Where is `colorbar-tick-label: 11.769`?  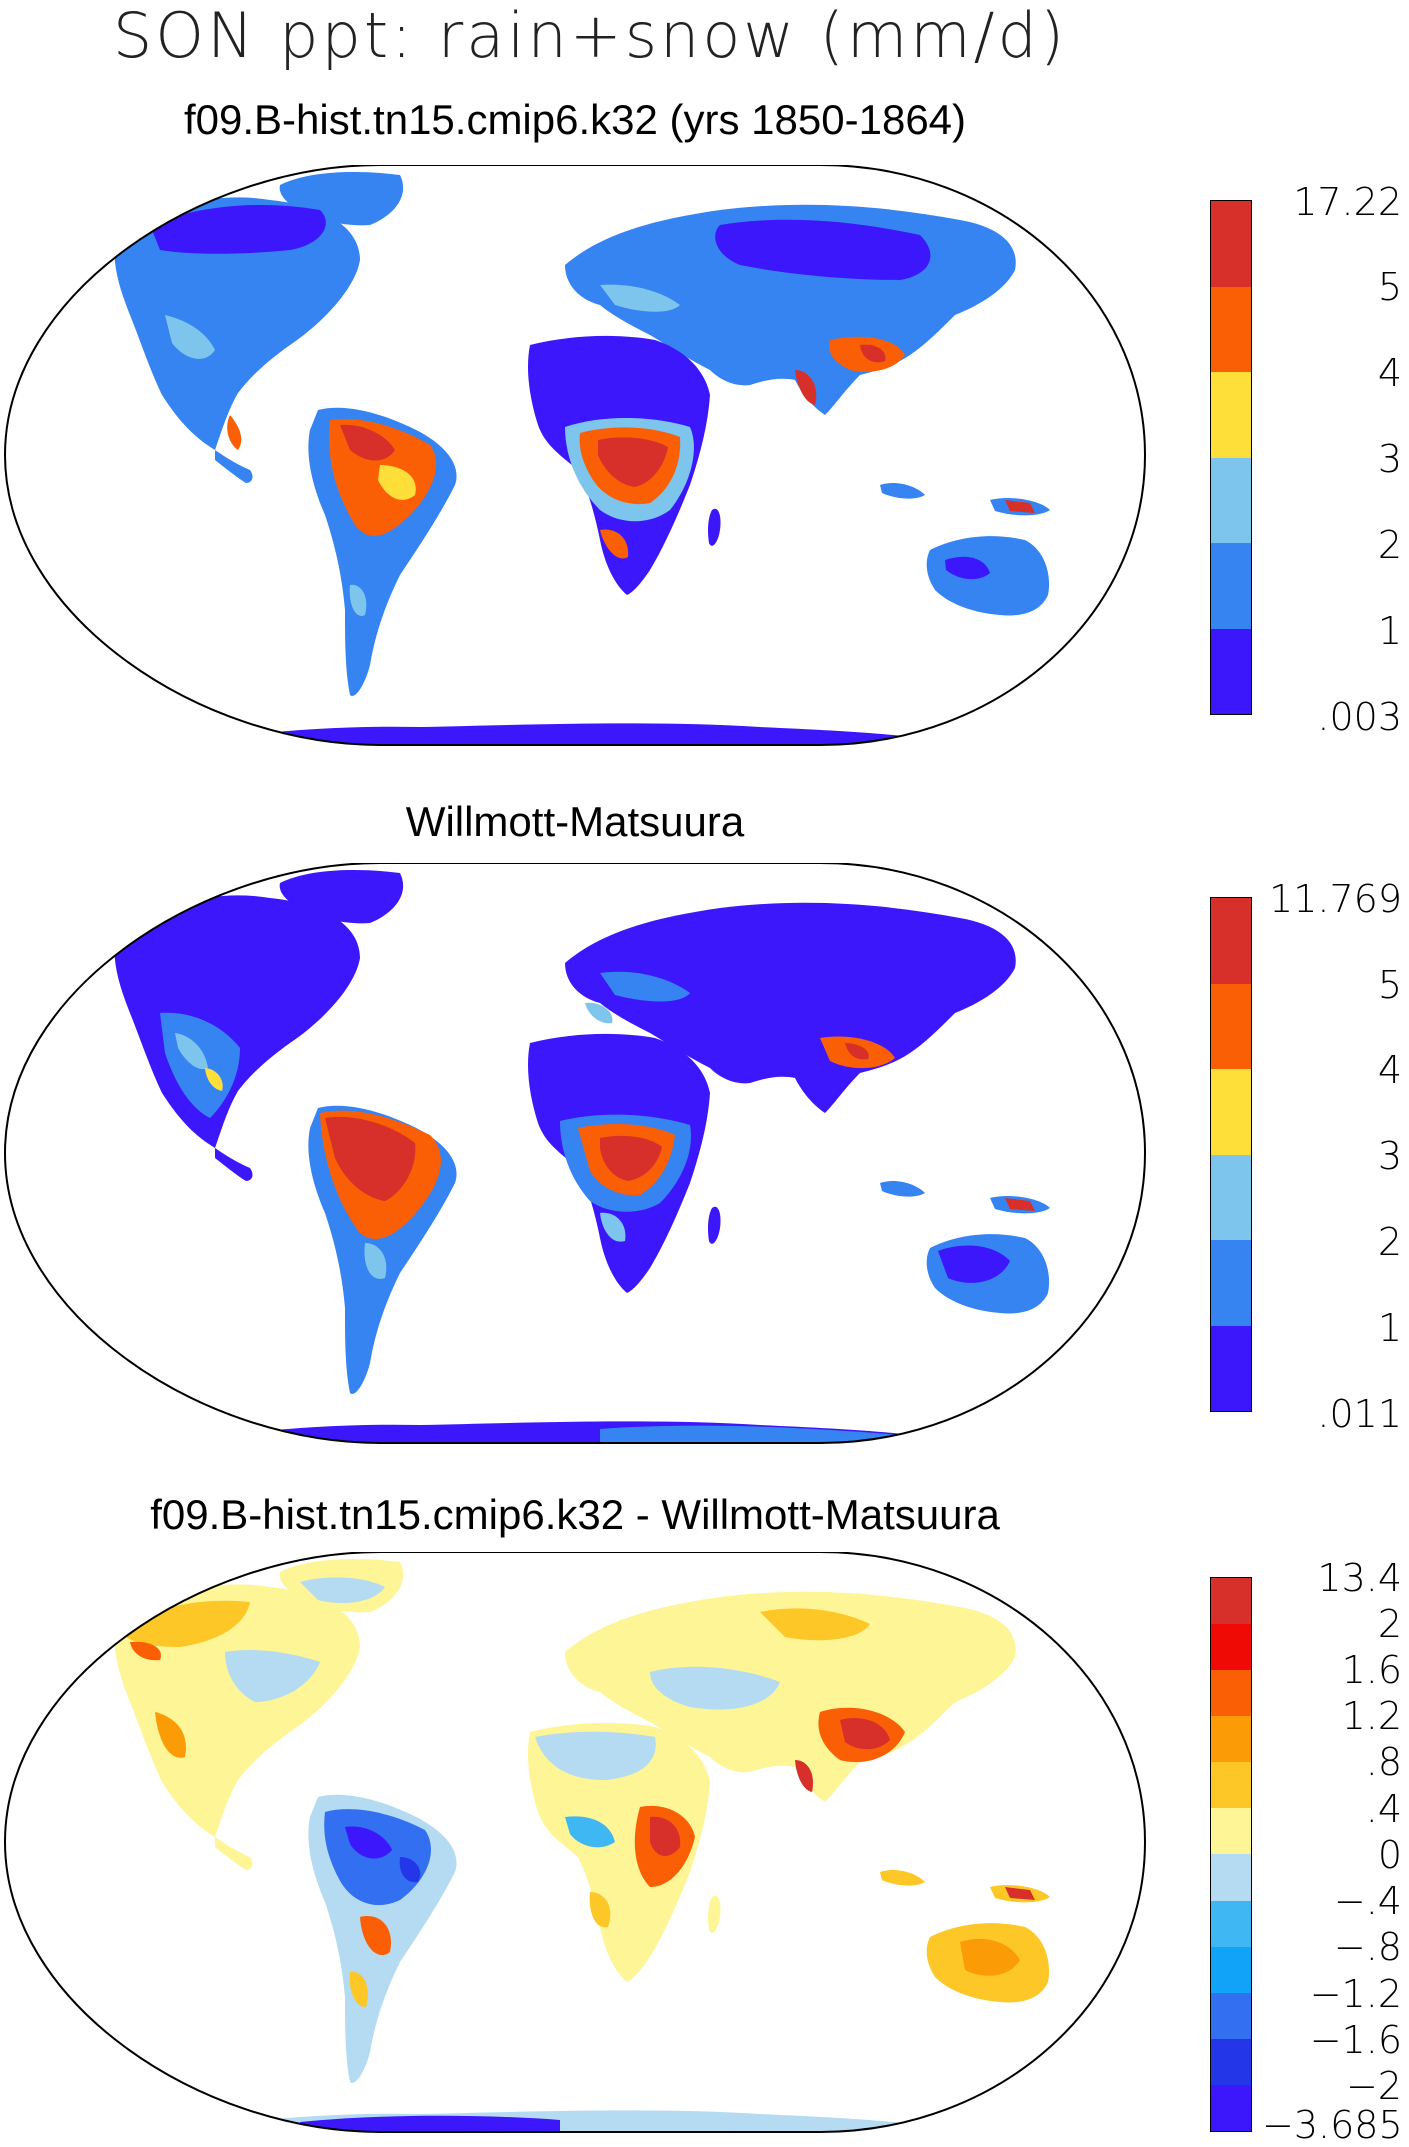 colorbar-tick-label: 11.769 is located at coordinates (1335, 899).